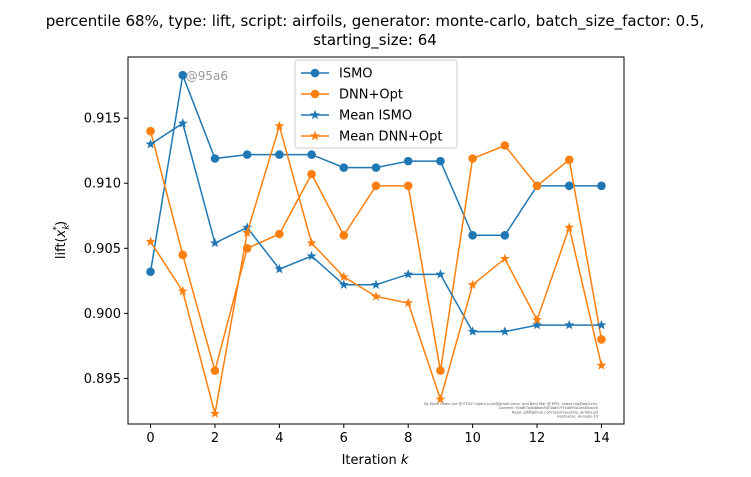 The width and height of the screenshot is (751, 477). What do you see at coordinates (375, 460) in the screenshot?
I see `x-axis-label: Iteration k` at bounding box center [375, 460].